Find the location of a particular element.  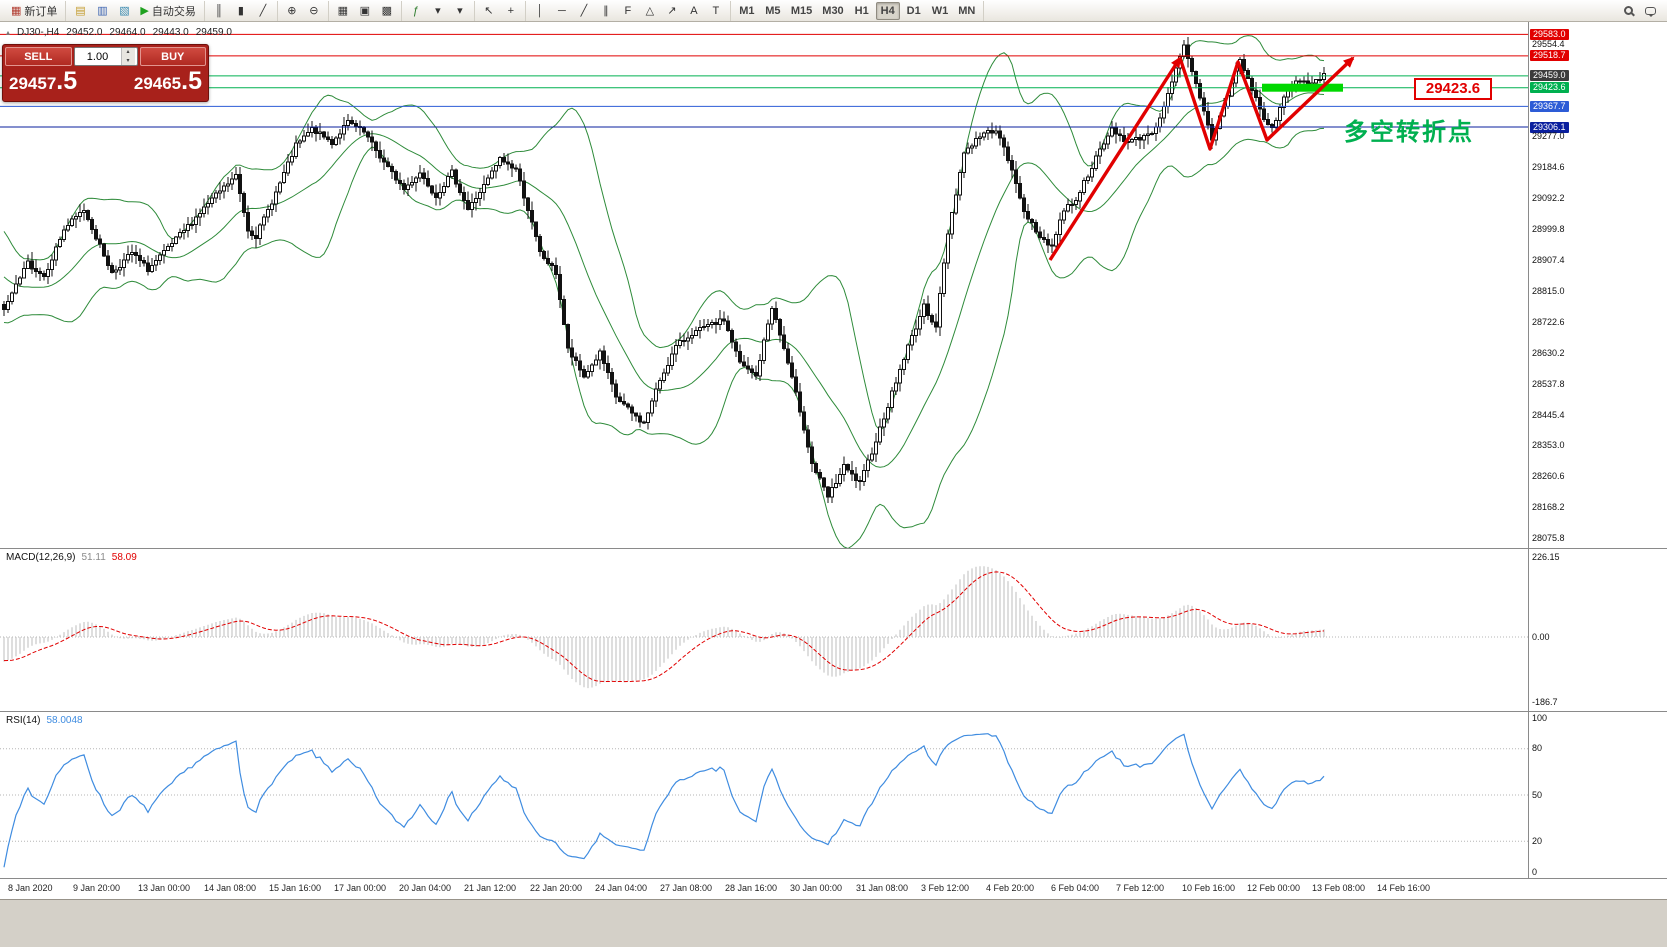

bar-chart-button: ║ is located at coordinates (219, 11).